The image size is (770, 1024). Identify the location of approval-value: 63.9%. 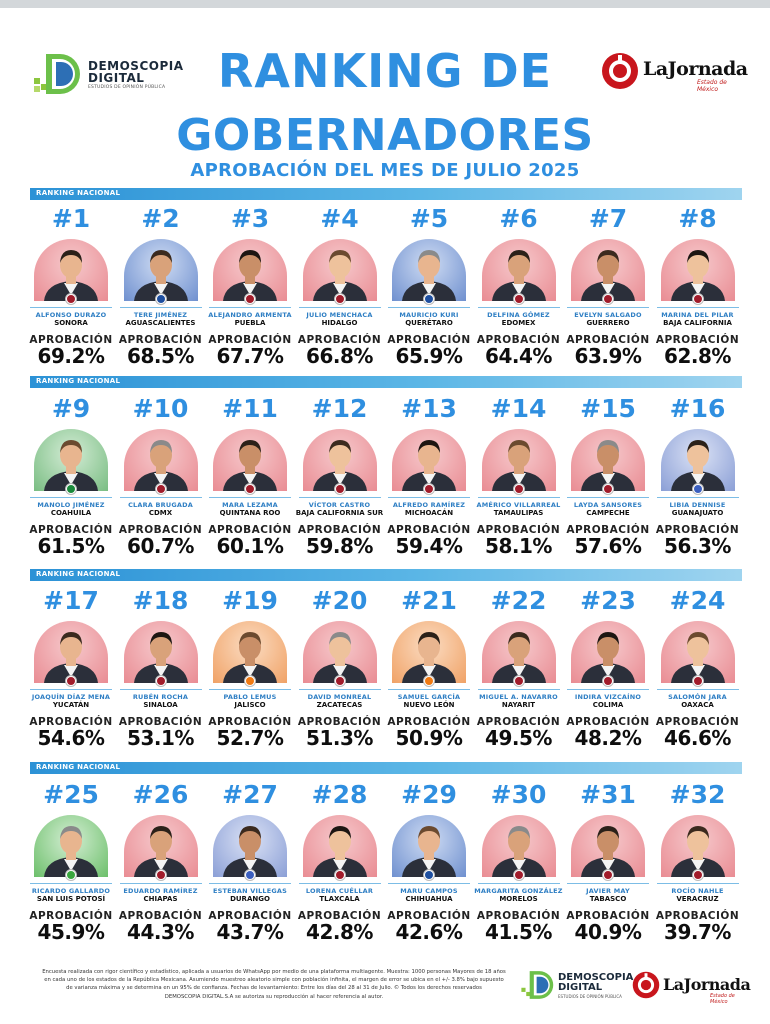
(608, 356).